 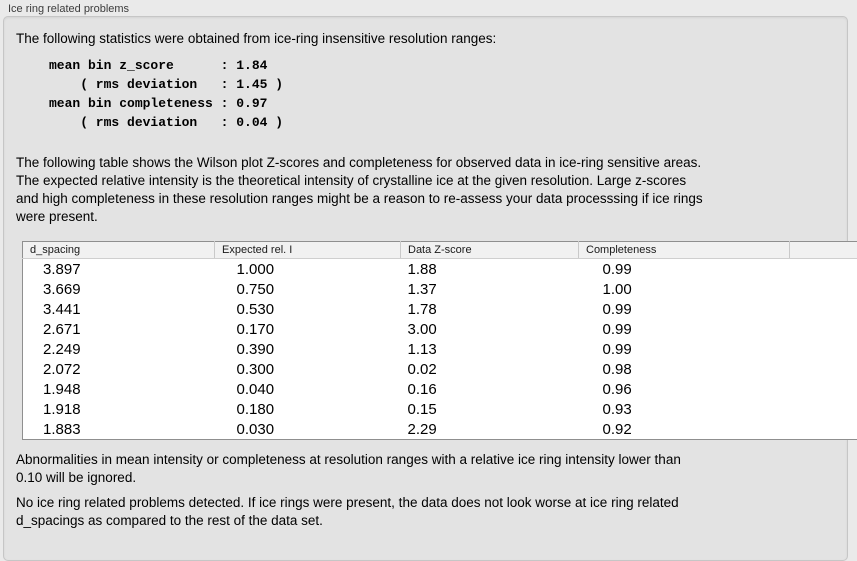 I want to click on table-cell: 1.00, so click(x=684, y=289).